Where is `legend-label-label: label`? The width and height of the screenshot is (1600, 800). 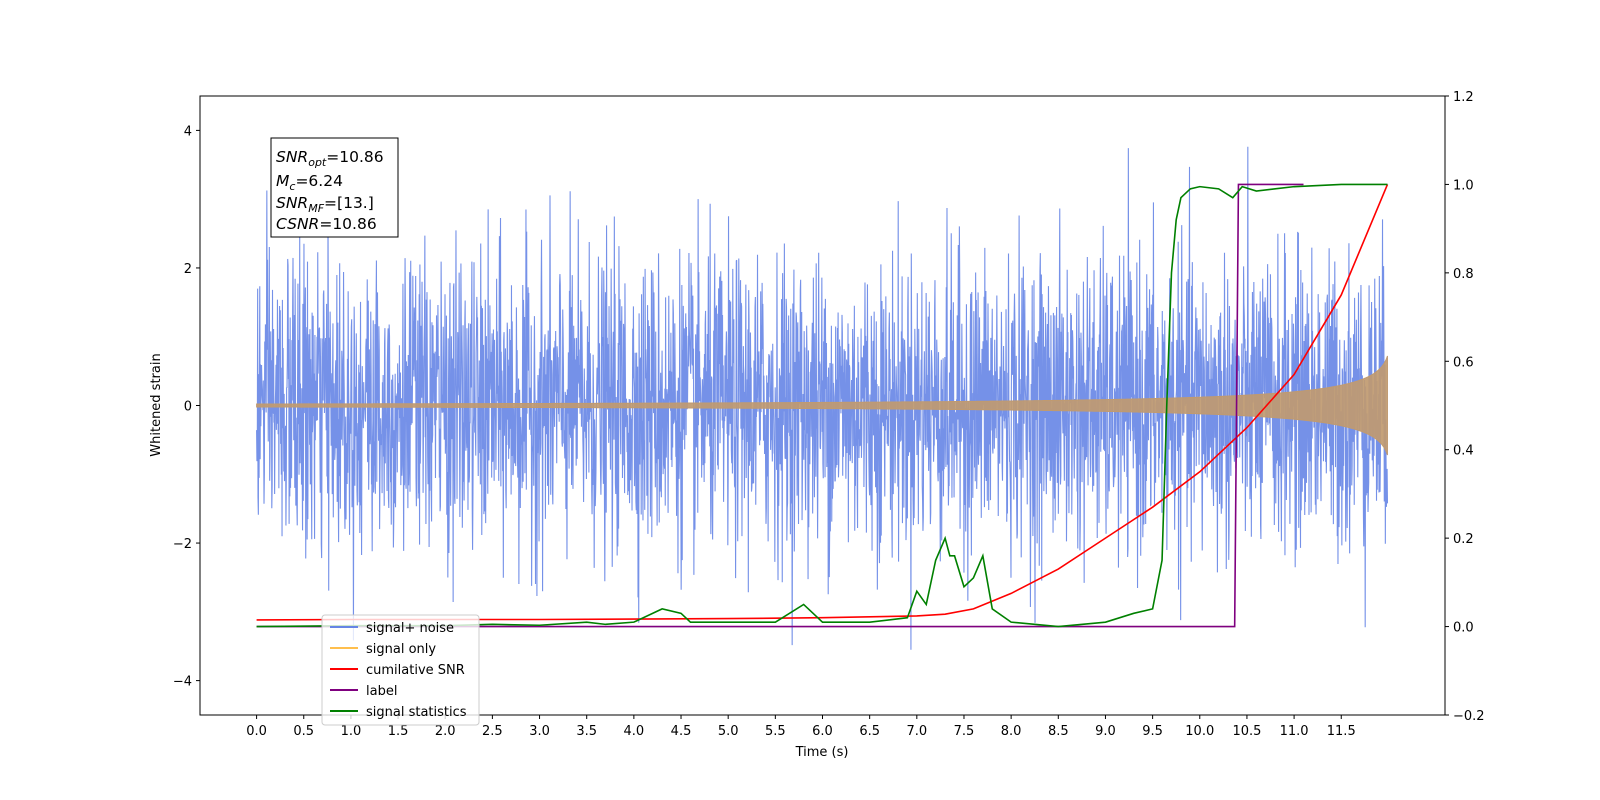 legend-label-label: label is located at coordinates (381, 691).